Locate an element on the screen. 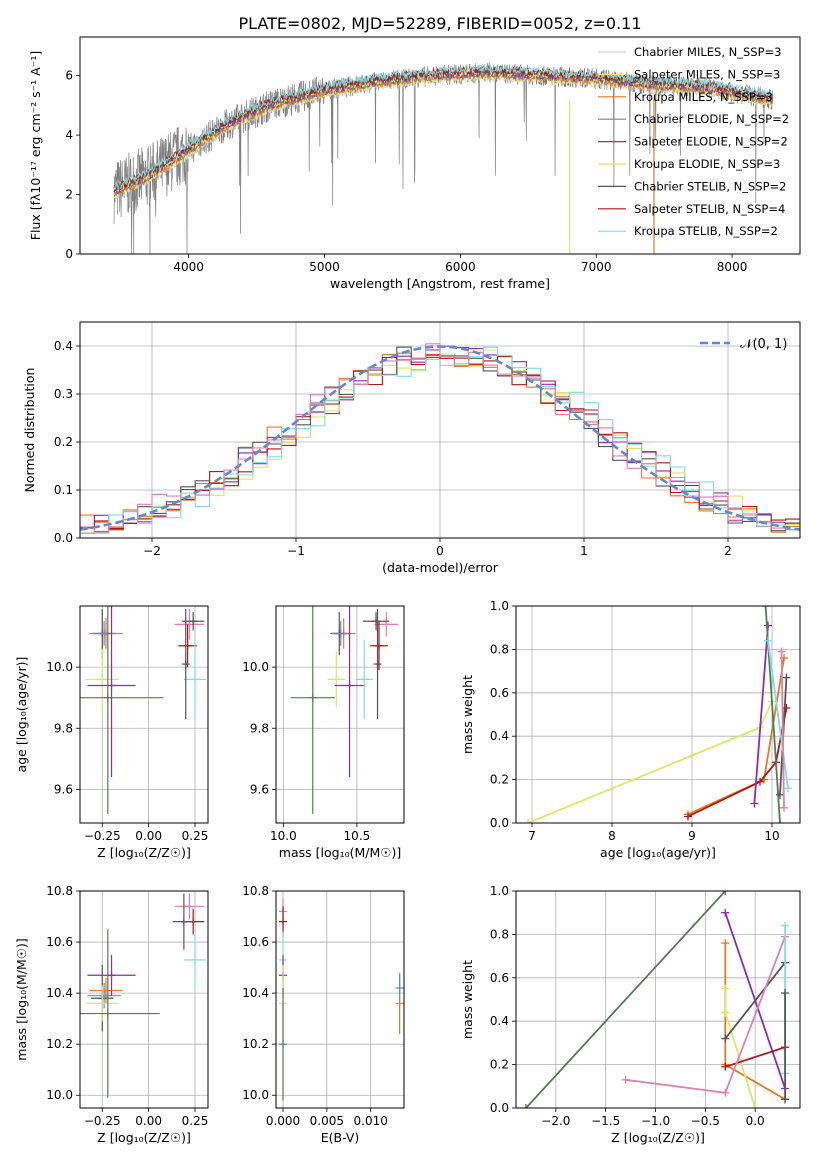 This screenshot has height=1170, width=819. x-tick-label: −0.25 is located at coordinates (102, 1121).